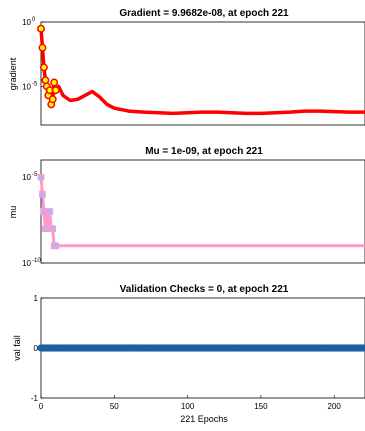 This screenshot has height=431, width=365. What do you see at coordinates (188, 406) in the screenshot?
I see `x-tick-label: 100` at bounding box center [188, 406].